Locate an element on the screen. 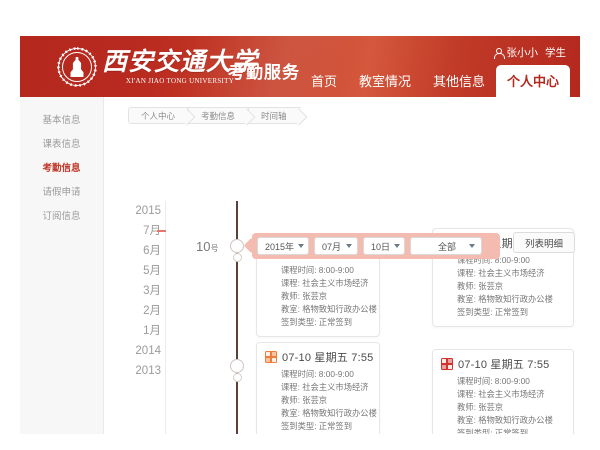 The image size is (600, 450). type-select-value: 全部 is located at coordinates (446, 246).